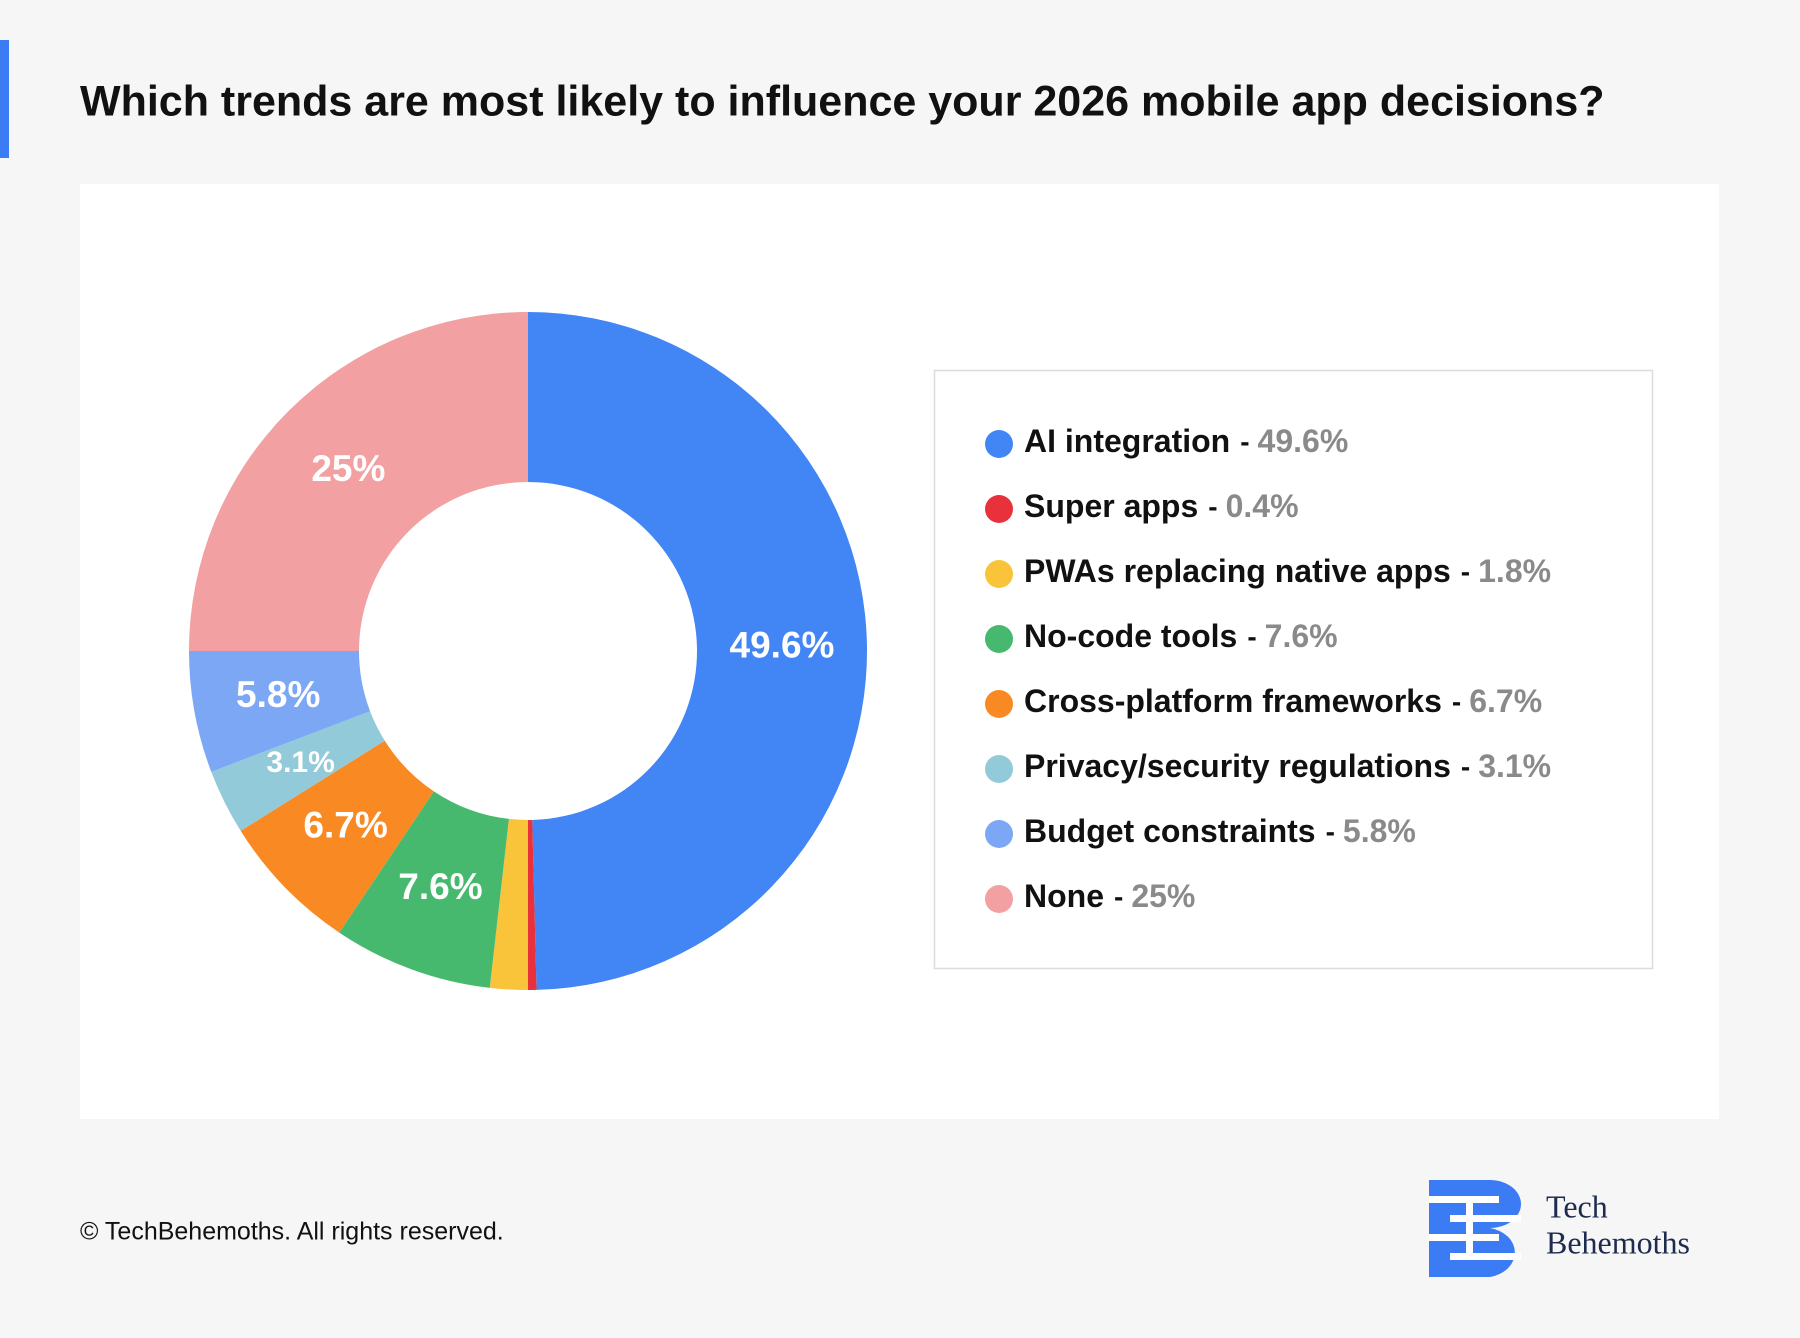  I want to click on legend-entry: Super apps -0.4%, so click(1161, 506).